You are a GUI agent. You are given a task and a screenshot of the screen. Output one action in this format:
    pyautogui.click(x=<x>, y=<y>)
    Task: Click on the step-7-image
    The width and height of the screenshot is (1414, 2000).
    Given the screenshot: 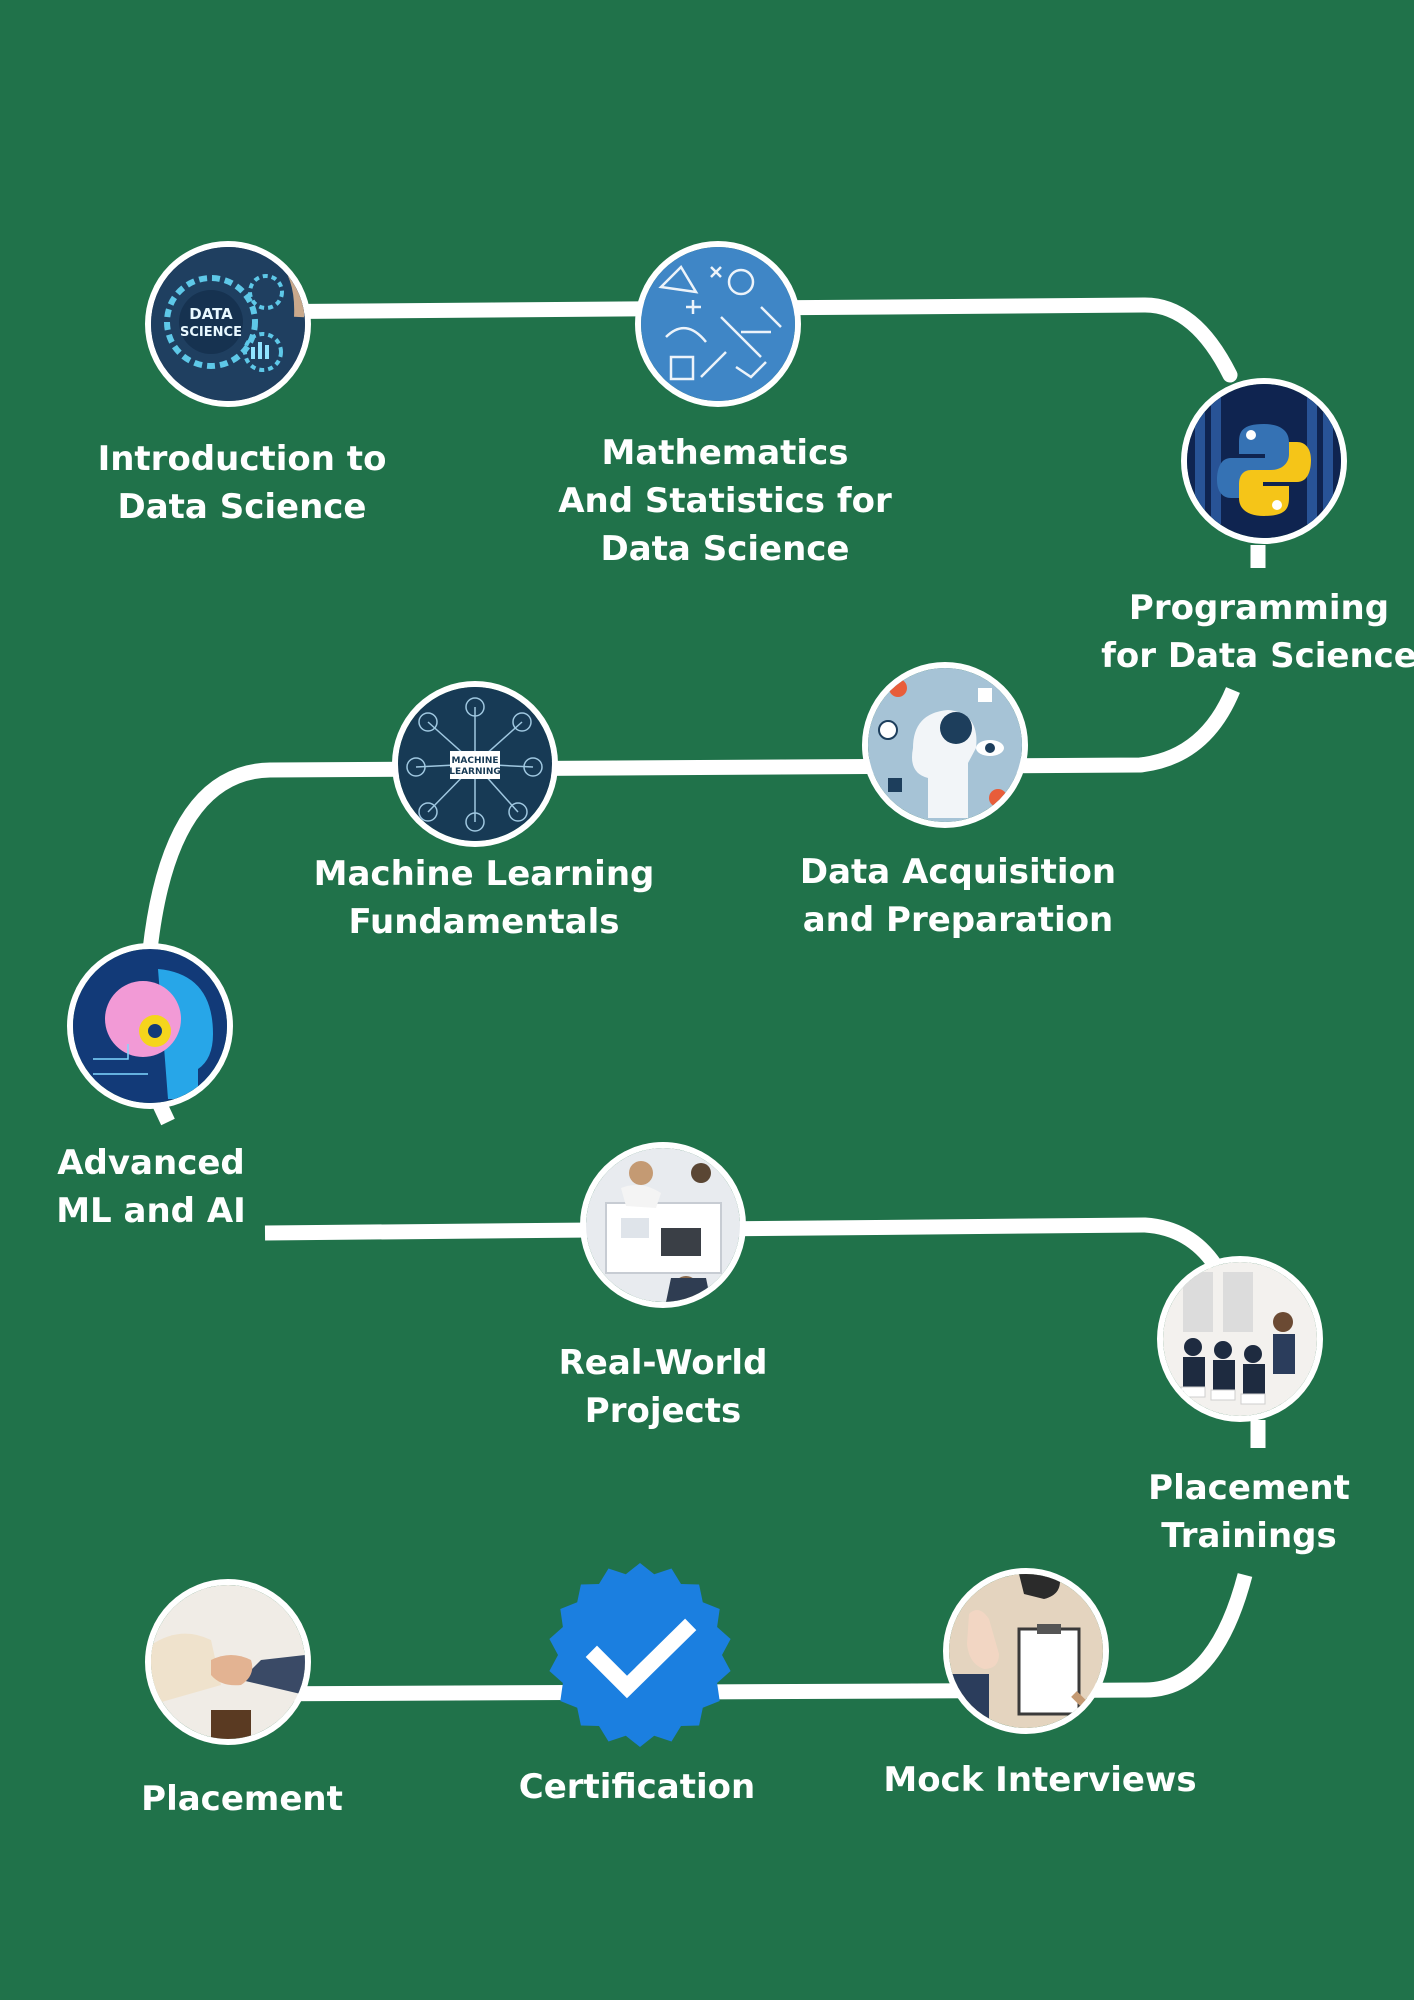 What is the action you would take?
    pyautogui.click(x=663, y=1225)
    